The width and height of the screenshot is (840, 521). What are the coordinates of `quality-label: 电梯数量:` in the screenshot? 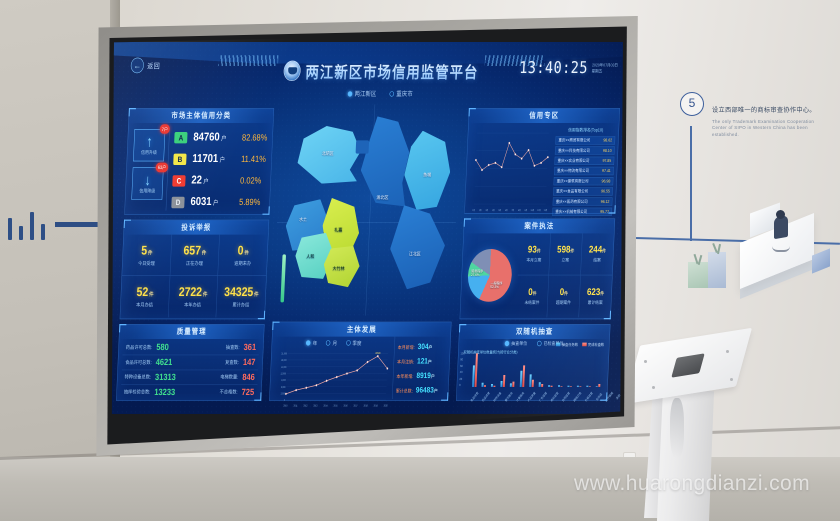 It's located at (229, 377).